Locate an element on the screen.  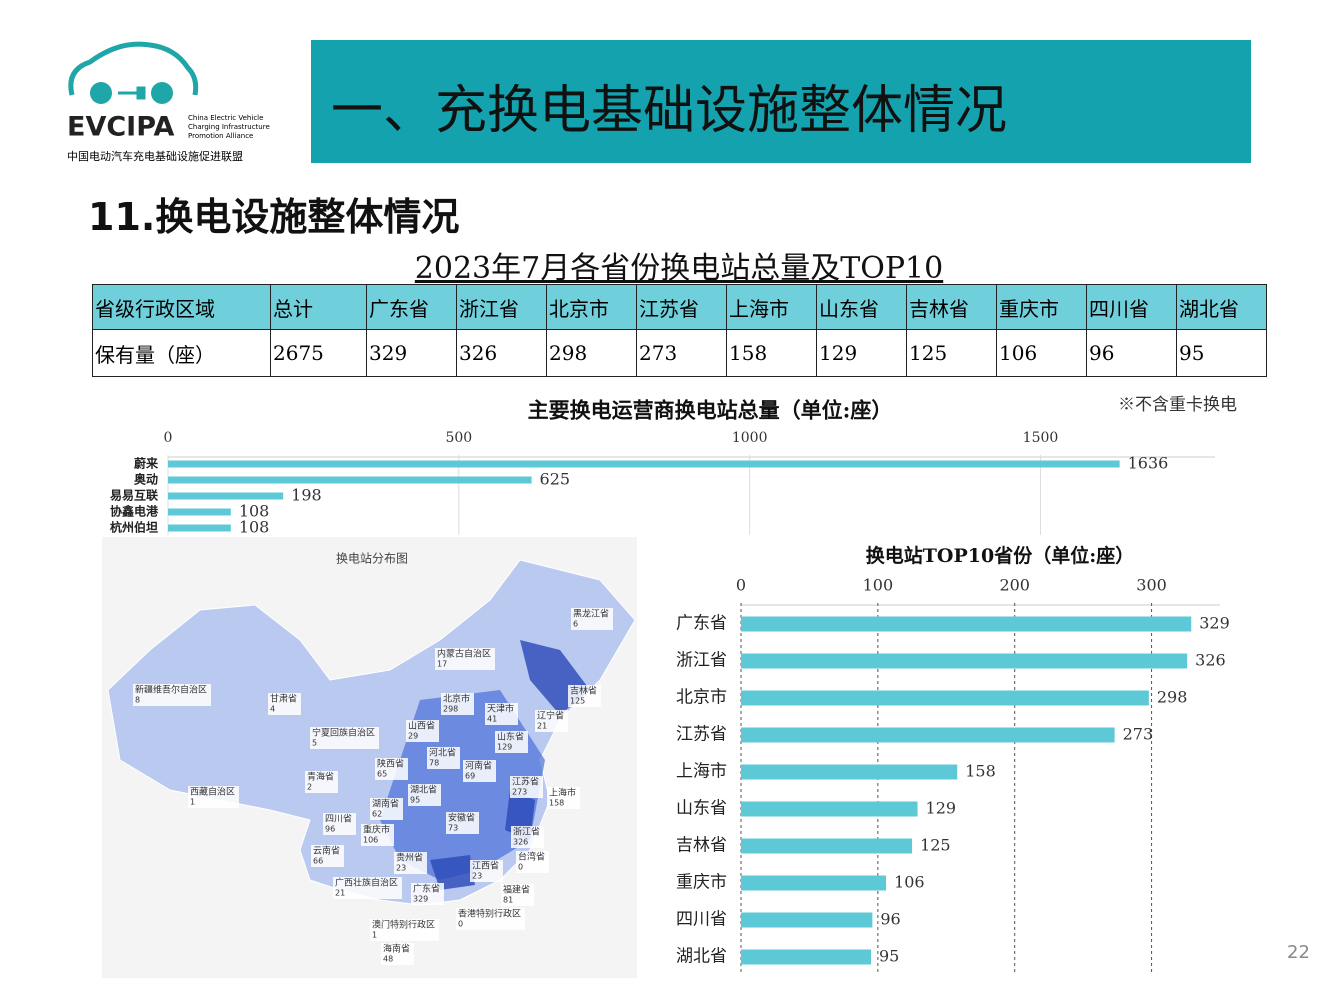
map-label-name: 四川省 is located at coordinates (338, 819).